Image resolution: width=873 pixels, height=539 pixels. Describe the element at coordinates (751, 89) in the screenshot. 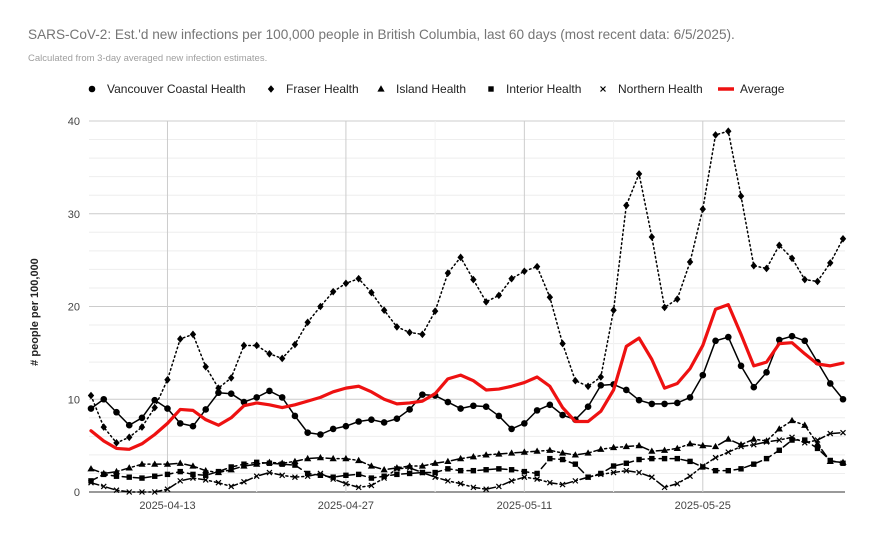

I see `legend-item: Average` at that location.